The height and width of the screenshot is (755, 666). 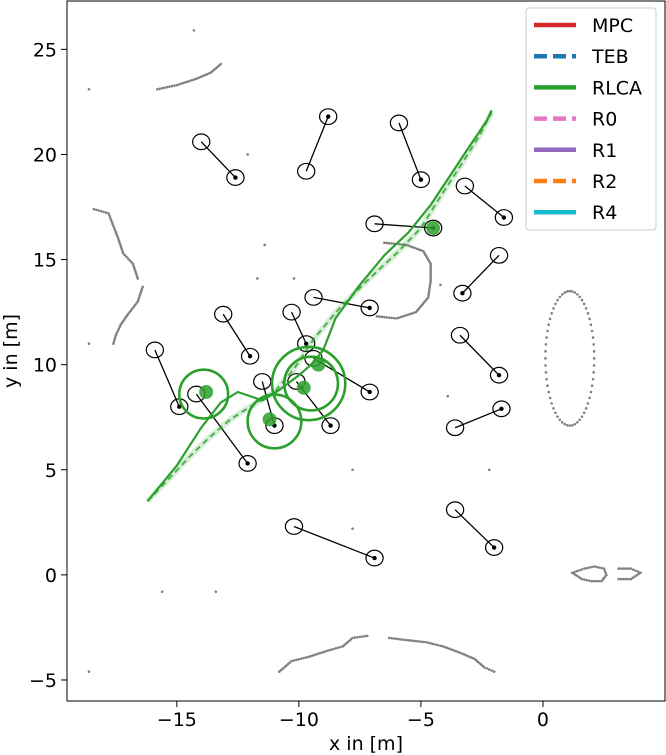 What do you see at coordinates (604, 151) in the screenshot?
I see `legend-label: R1` at bounding box center [604, 151].